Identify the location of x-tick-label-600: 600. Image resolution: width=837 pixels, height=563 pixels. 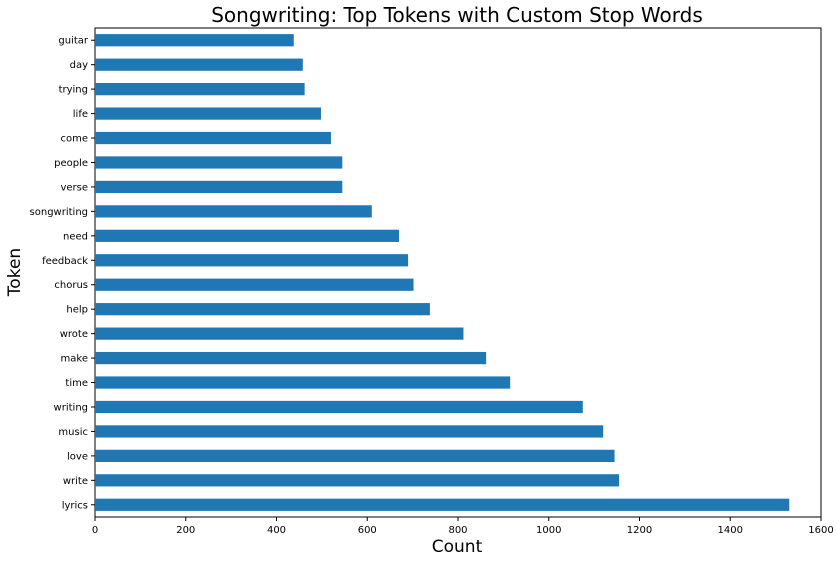
(367, 530).